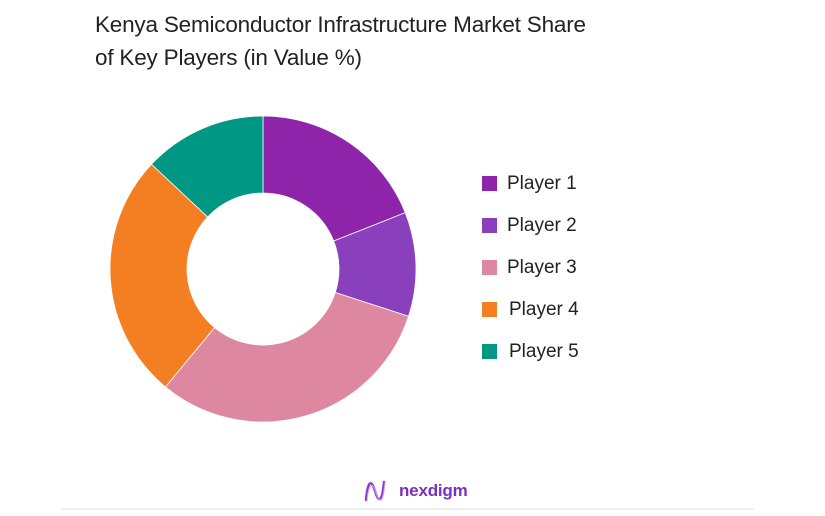  I want to click on legend-label: Player 5, so click(544, 351).